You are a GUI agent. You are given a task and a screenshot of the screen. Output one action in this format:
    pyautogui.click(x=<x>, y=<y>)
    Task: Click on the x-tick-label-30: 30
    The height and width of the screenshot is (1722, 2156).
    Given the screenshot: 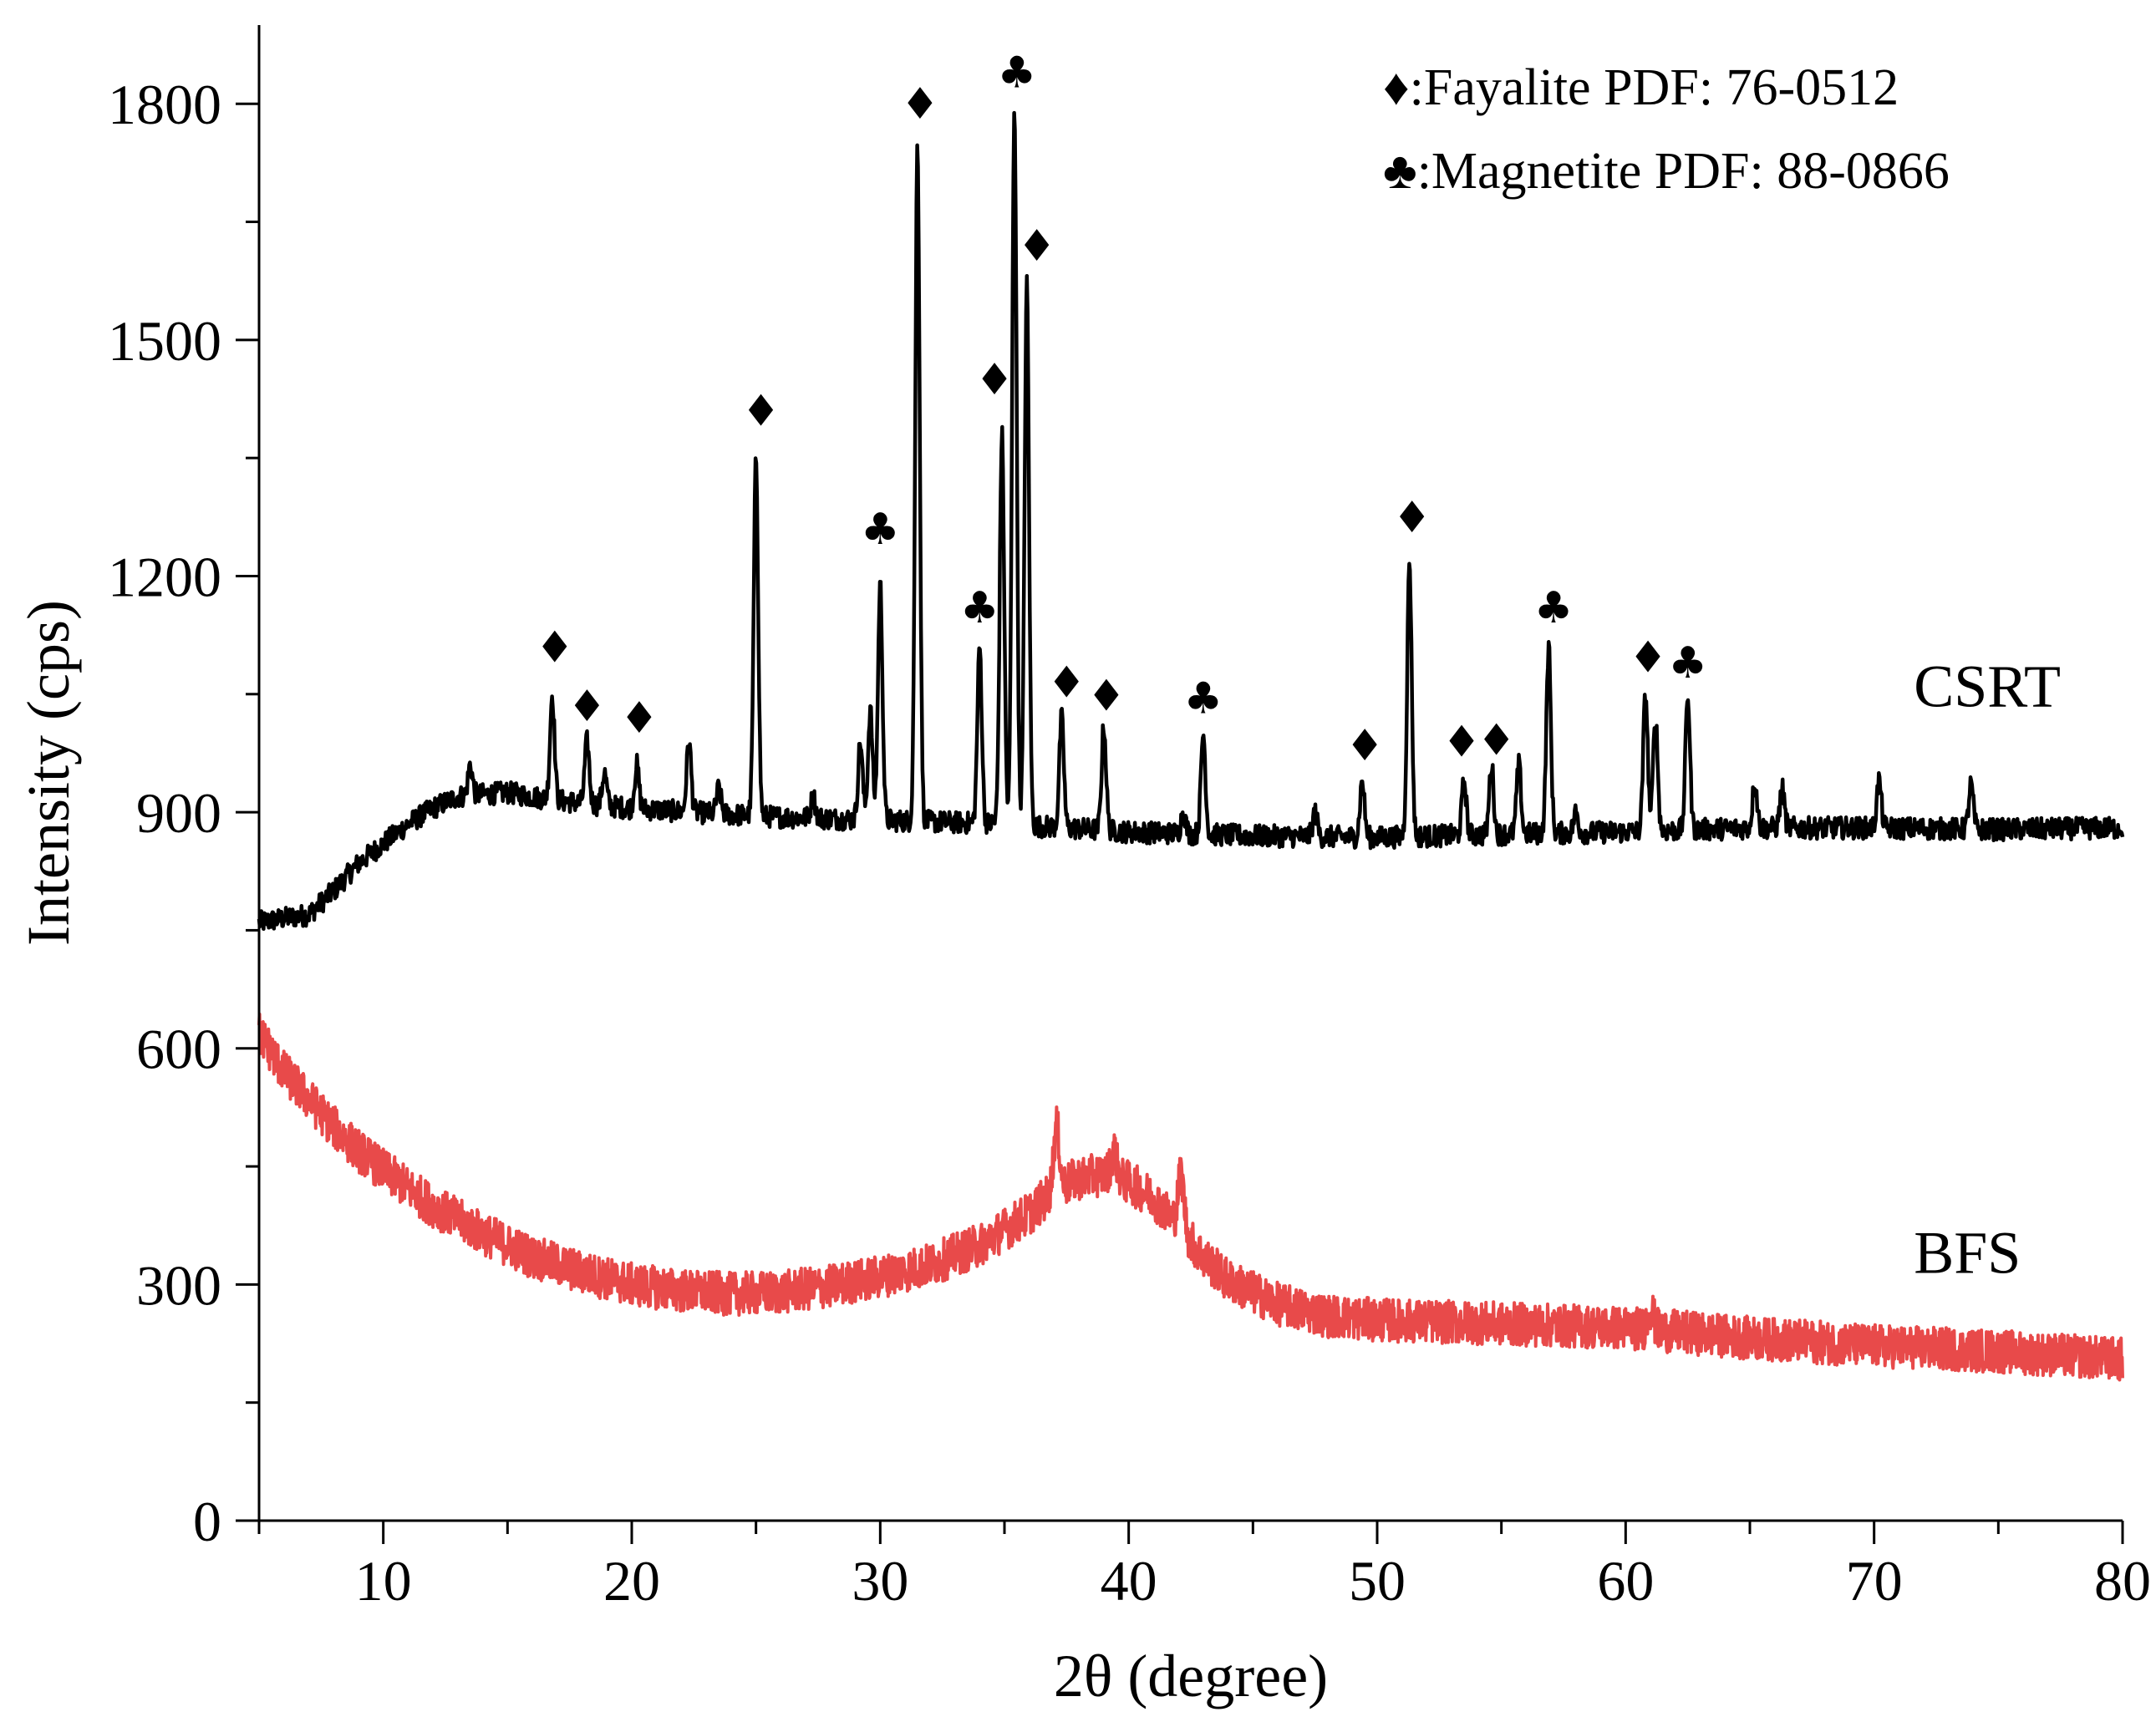 What is the action you would take?
    pyautogui.click(x=880, y=1581)
    